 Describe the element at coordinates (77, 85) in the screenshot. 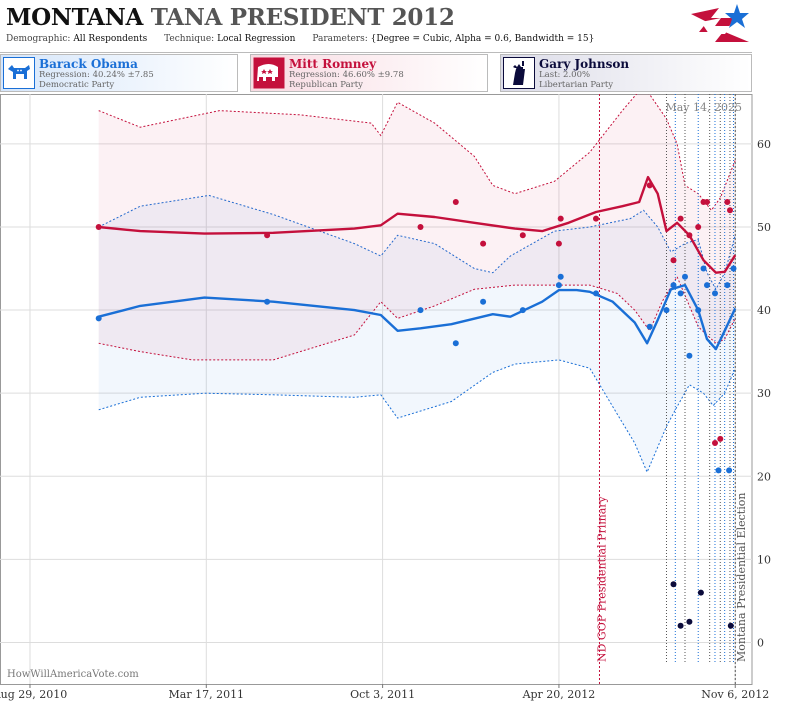

I see `candidate-party: Democratic Party` at that location.